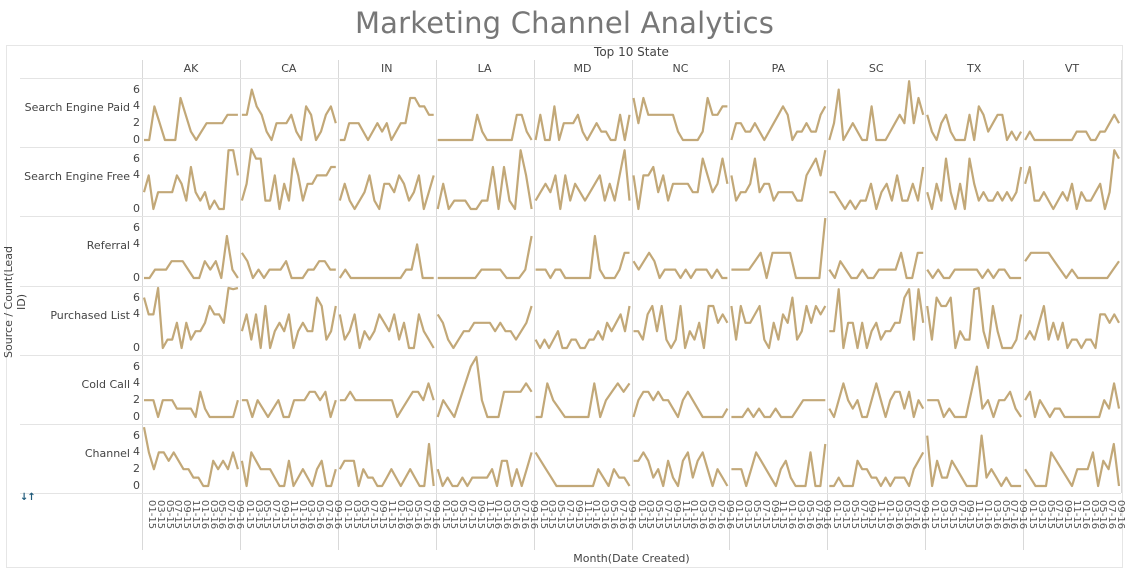 This screenshot has width=1129, height=574. Describe the element at coordinates (778, 68) in the screenshot. I see `column-header-pa: PA` at that location.